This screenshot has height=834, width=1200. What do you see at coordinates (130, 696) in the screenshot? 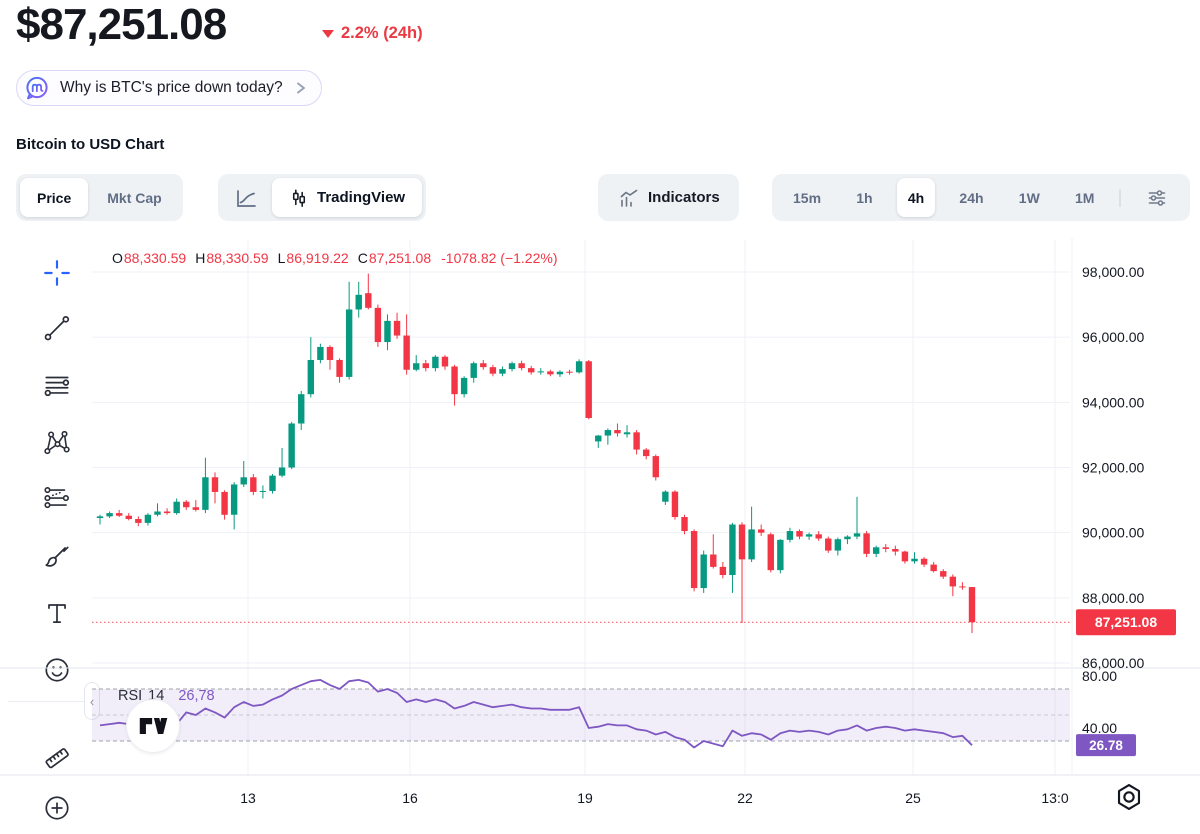
I see `rsi-name: RSI` at bounding box center [130, 696].